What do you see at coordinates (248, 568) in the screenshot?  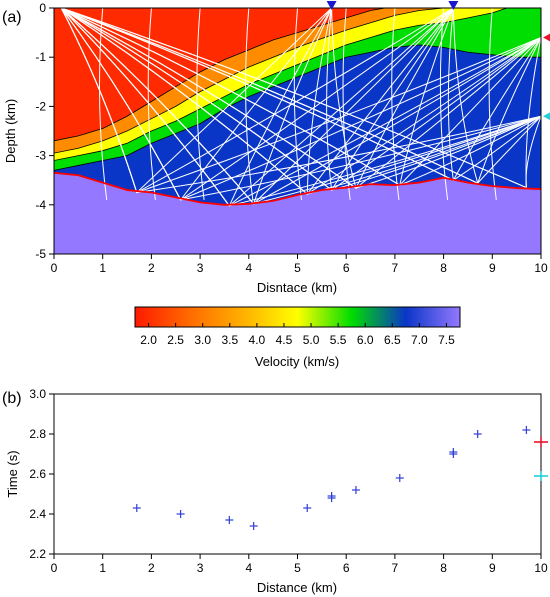 I see `x-tick-label-b: 4` at bounding box center [248, 568].